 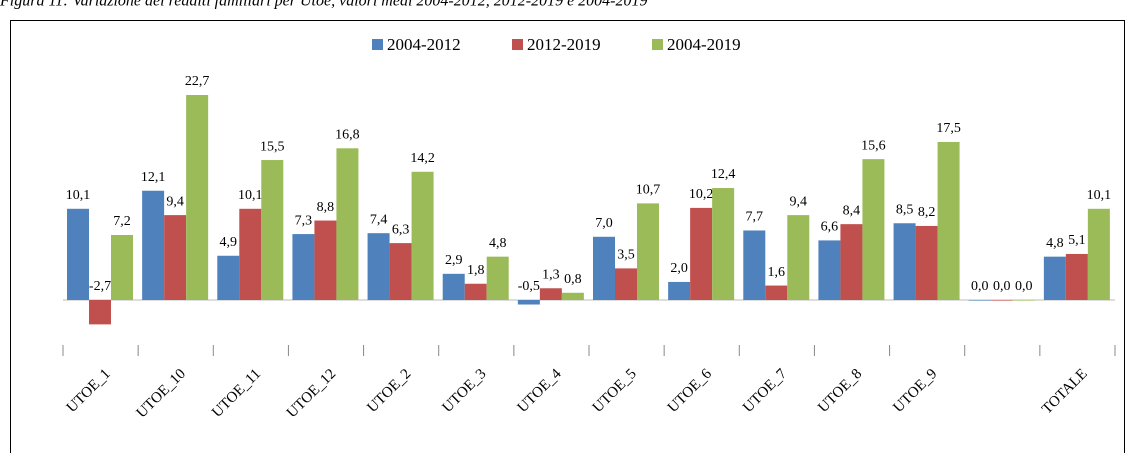 I want to click on x-tick-label: TOTALE, so click(x=1065, y=392).